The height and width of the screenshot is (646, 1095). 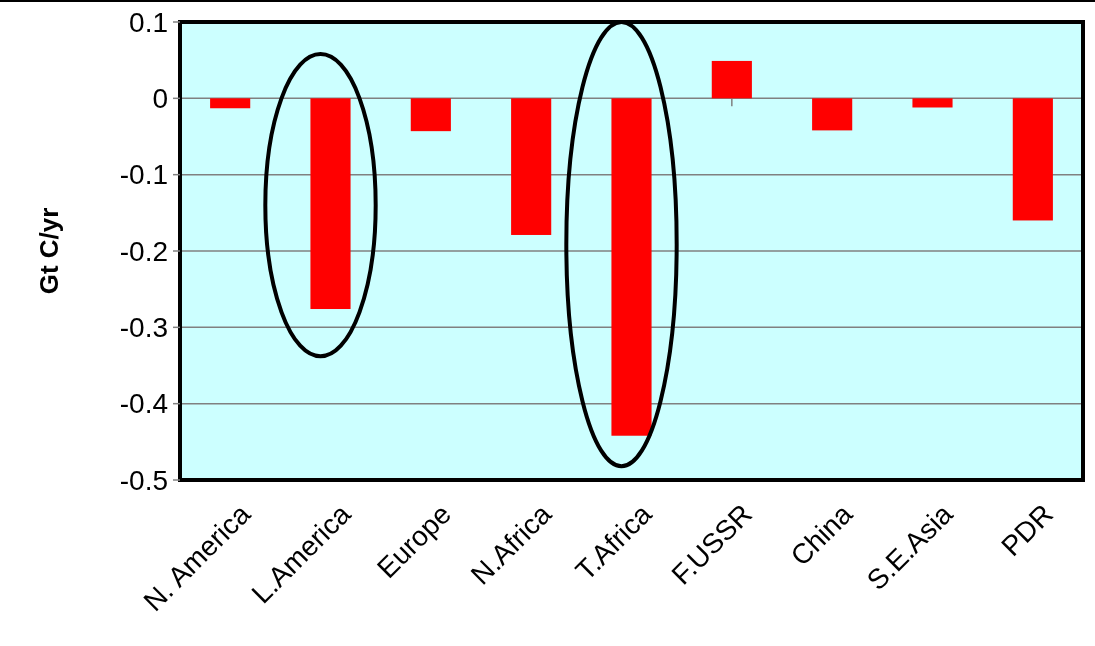 What do you see at coordinates (148, 22) in the screenshot?
I see `y-tick-label: 0.1` at bounding box center [148, 22].